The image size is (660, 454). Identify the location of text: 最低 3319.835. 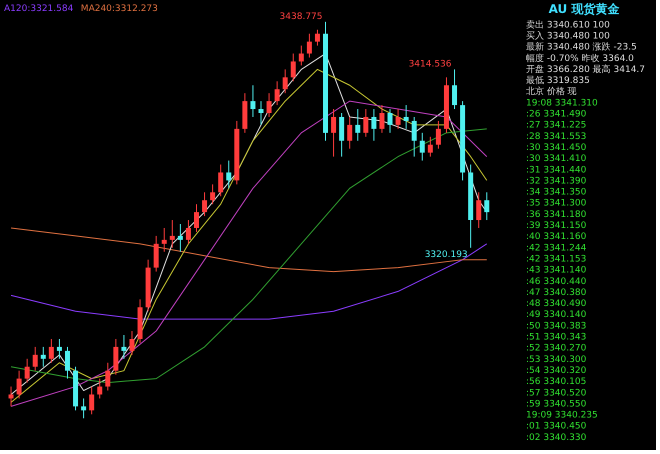
(558, 80).